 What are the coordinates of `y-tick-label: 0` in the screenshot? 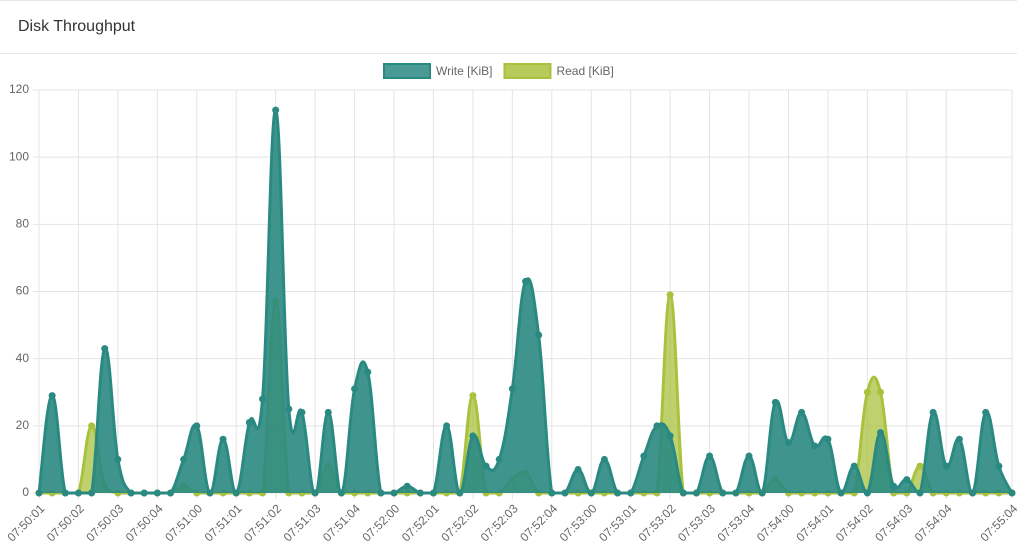 It's located at (25, 492).